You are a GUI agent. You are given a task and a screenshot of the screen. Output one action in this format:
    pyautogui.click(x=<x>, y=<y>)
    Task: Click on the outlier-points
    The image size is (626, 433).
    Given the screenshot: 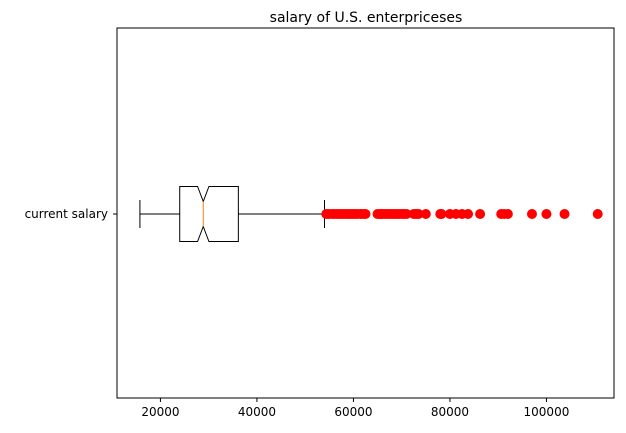 What is the action you would take?
    pyautogui.click(x=462, y=214)
    